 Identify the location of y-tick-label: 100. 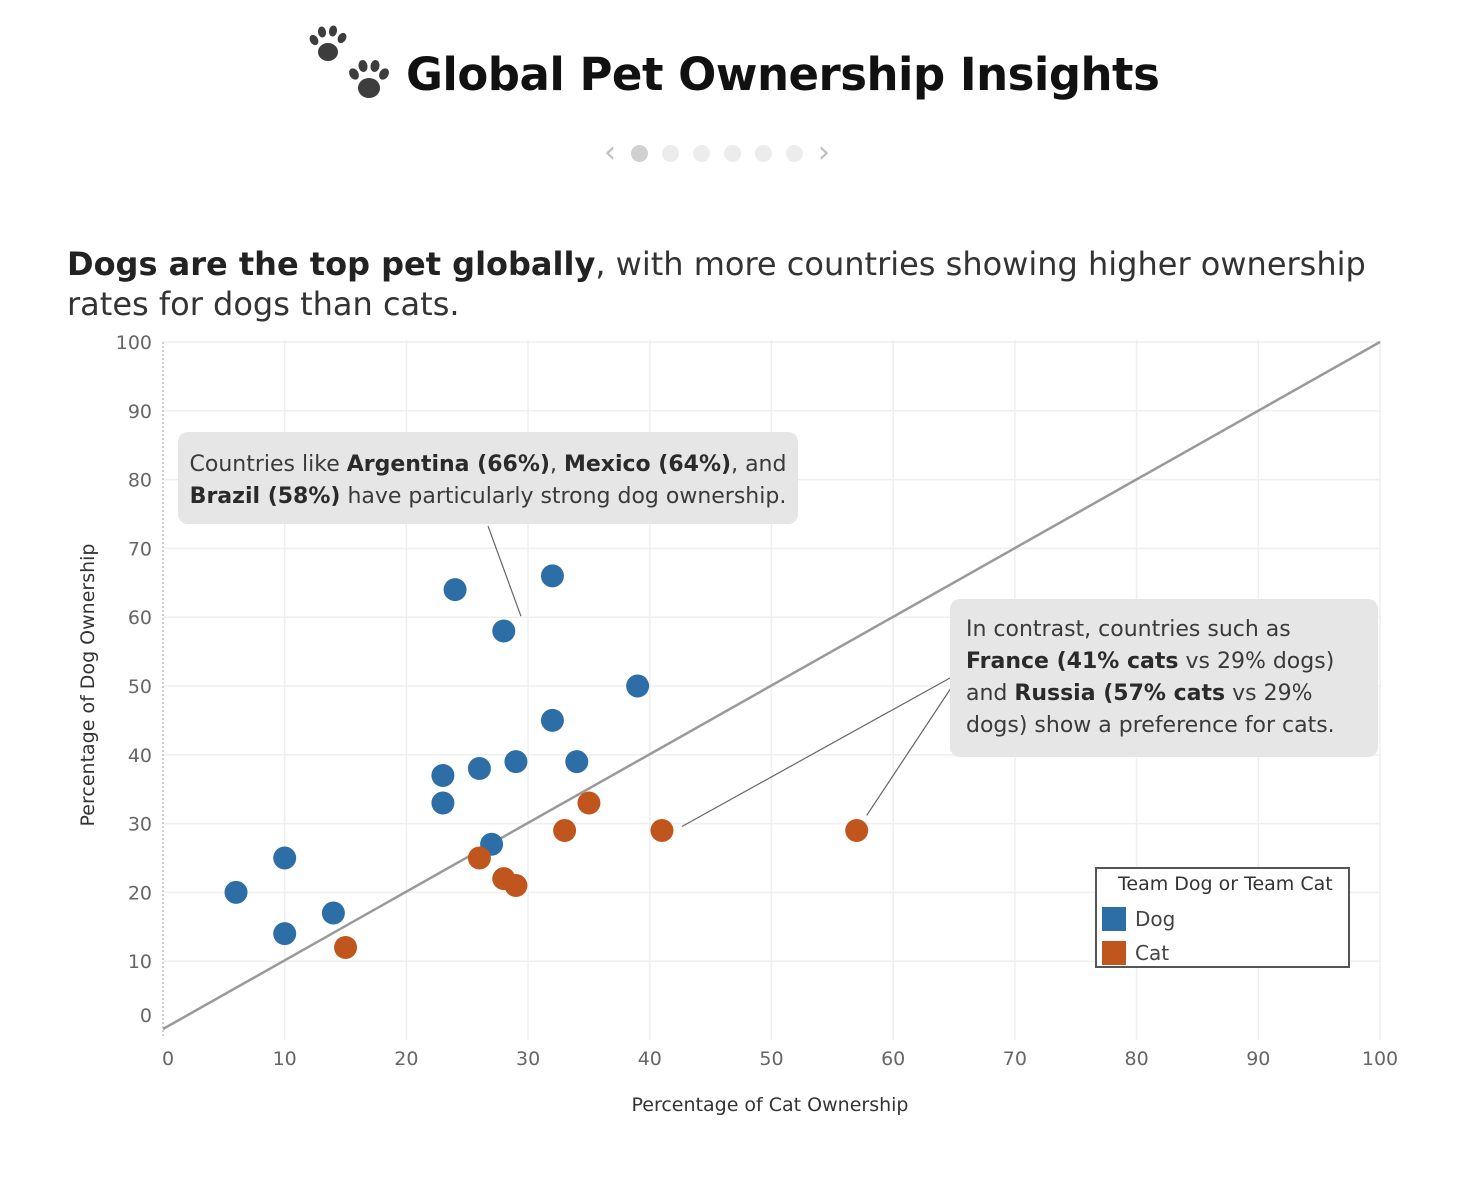
(134, 343).